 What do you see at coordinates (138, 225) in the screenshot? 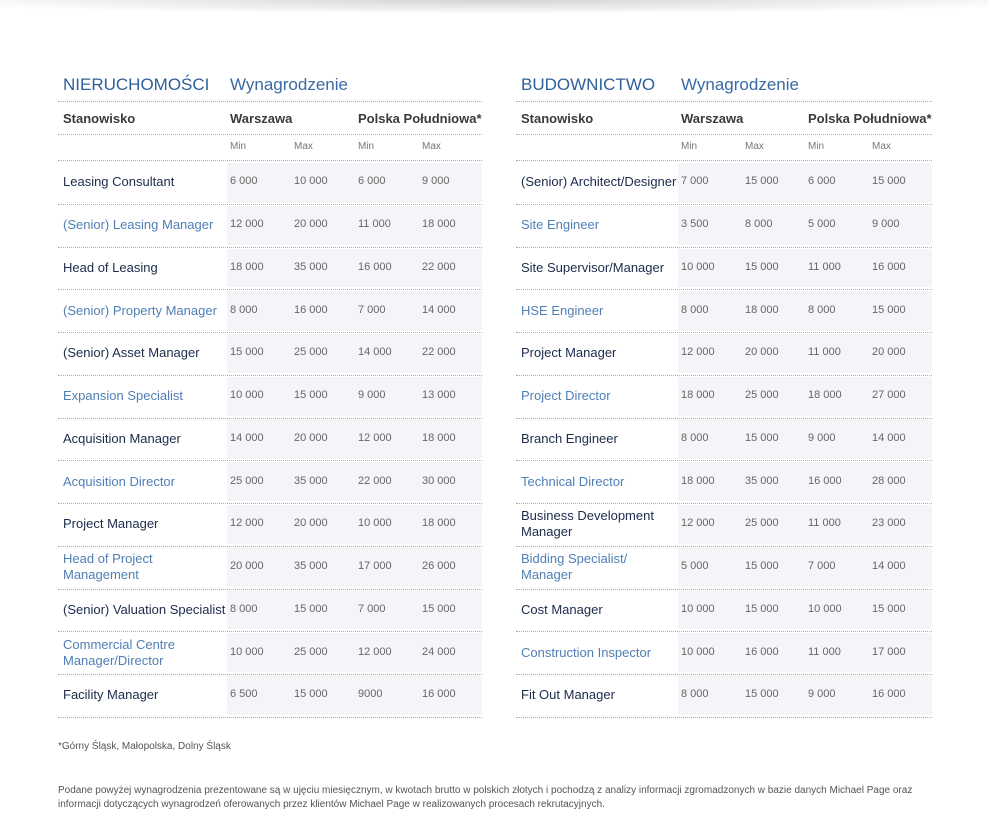
I see `position-name: (Senior) Leasing Manager` at bounding box center [138, 225].